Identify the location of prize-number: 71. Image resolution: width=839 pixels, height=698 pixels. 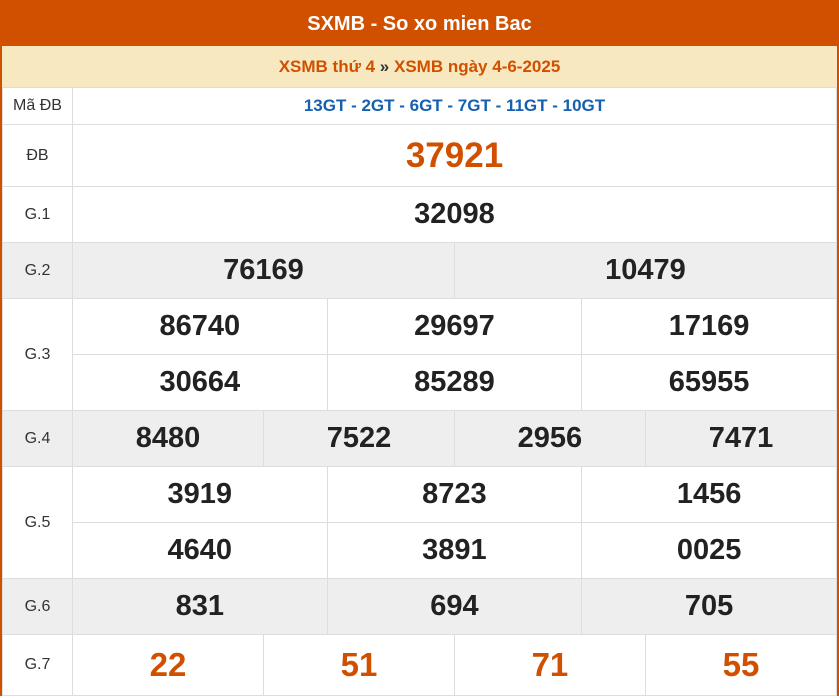
(549, 665).